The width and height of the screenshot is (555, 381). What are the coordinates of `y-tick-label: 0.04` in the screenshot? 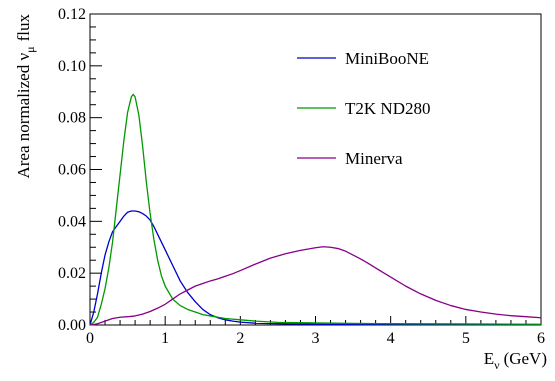 It's located at (72, 221).